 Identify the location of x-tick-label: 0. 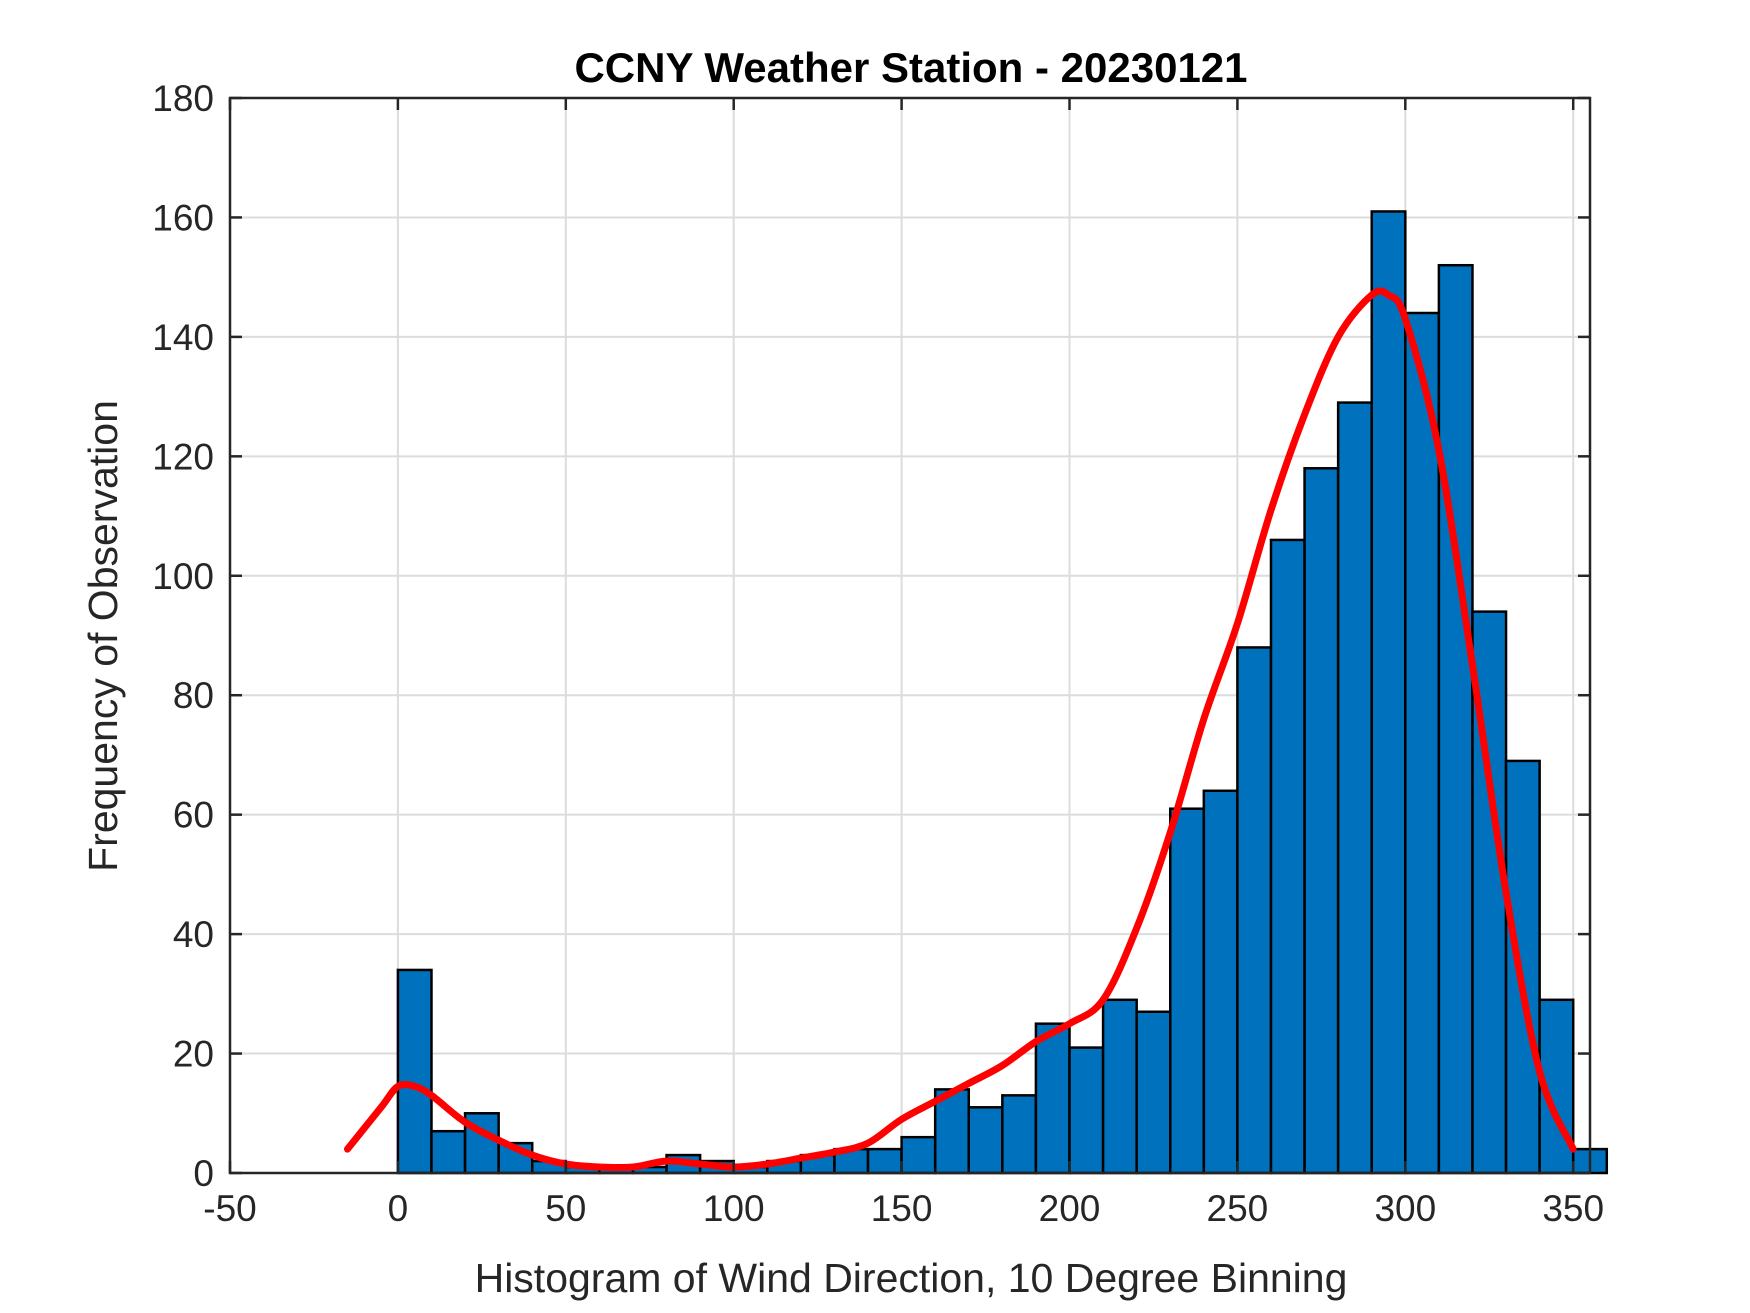
(398, 1208).